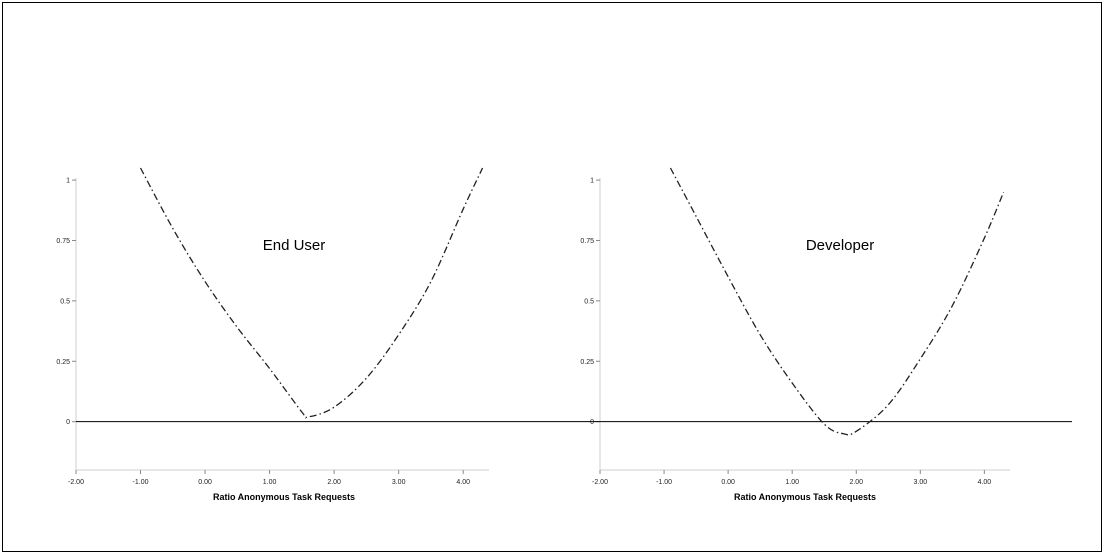 This screenshot has width=1106, height=556. What do you see at coordinates (840, 245) in the screenshot?
I see `panel-title: Developer` at bounding box center [840, 245].